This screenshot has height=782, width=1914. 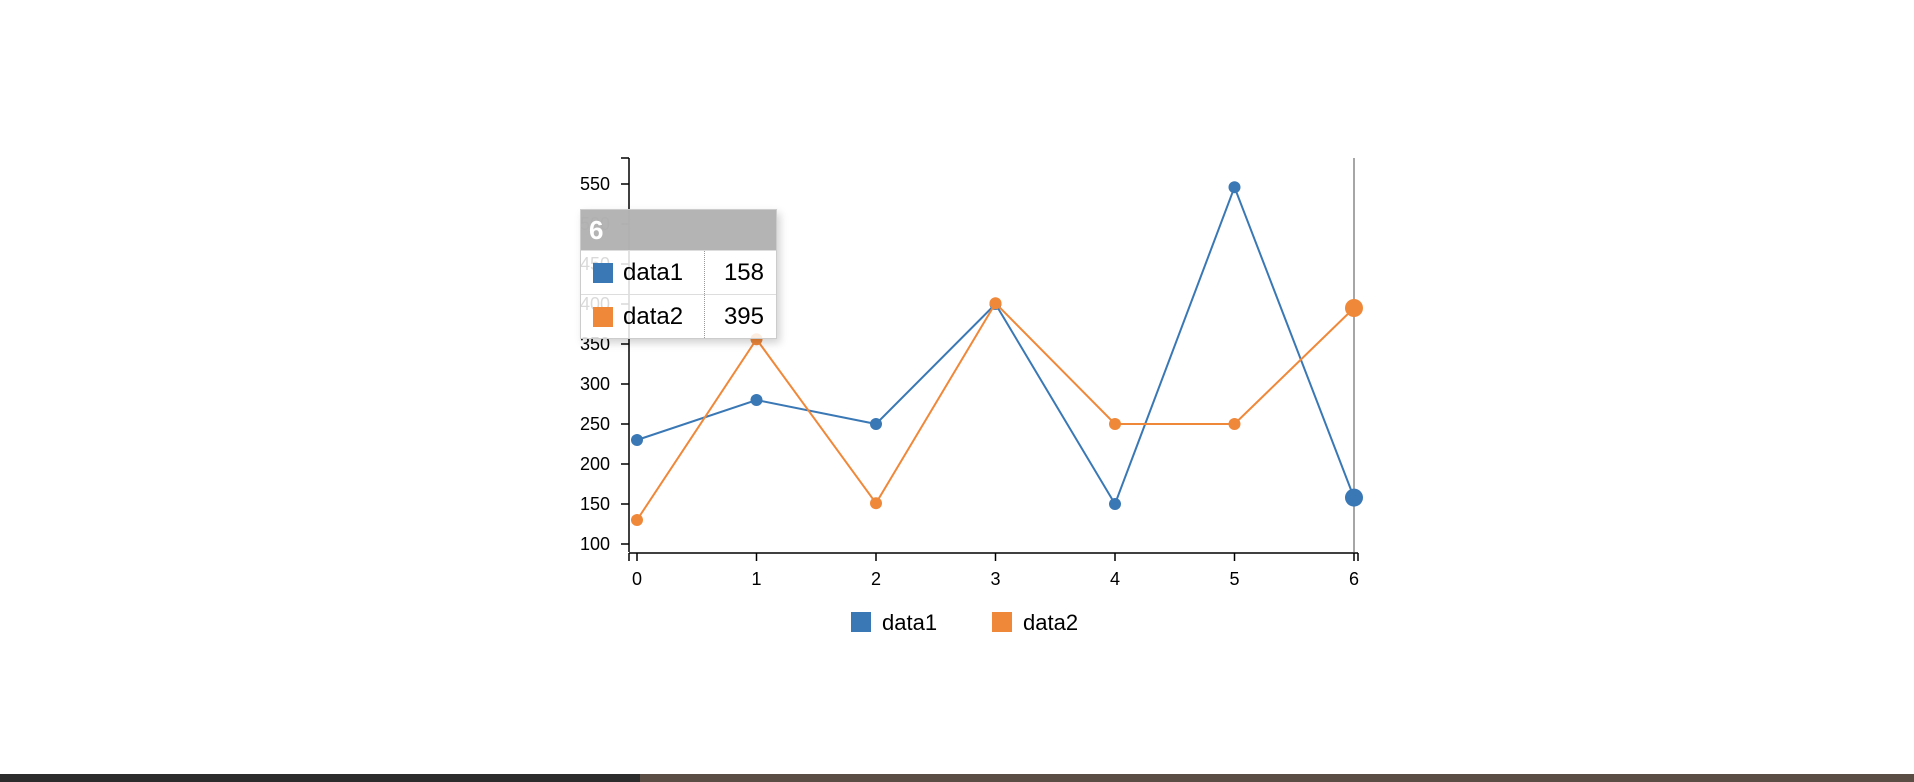 What do you see at coordinates (595, 544) in the screenshot?
I see `y-tick-label: 100` at bounding box center [595, 544].